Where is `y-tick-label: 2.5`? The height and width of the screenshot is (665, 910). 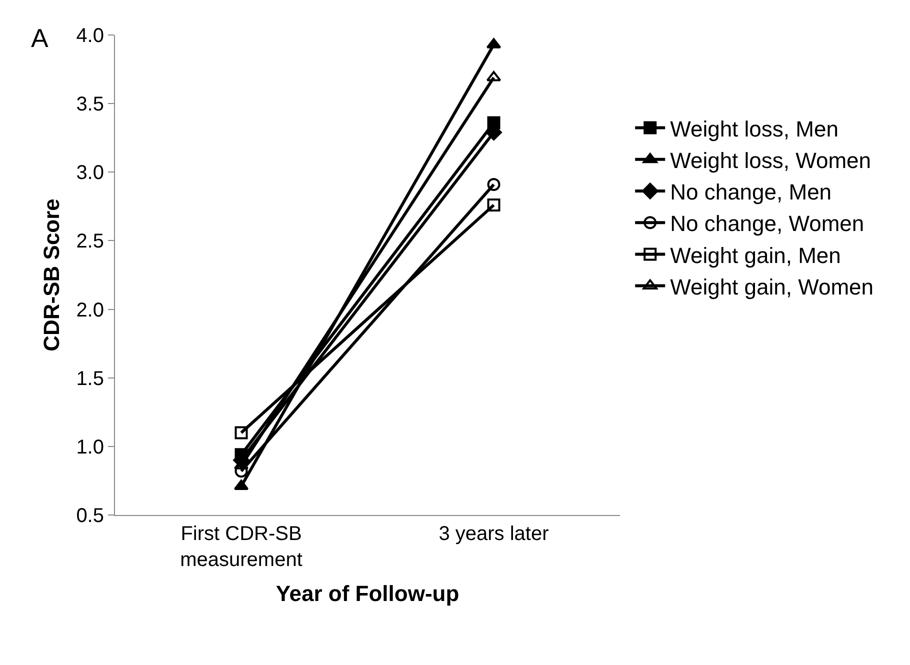 y-tick-label: 2.5 is located at coordinates (90, 241).